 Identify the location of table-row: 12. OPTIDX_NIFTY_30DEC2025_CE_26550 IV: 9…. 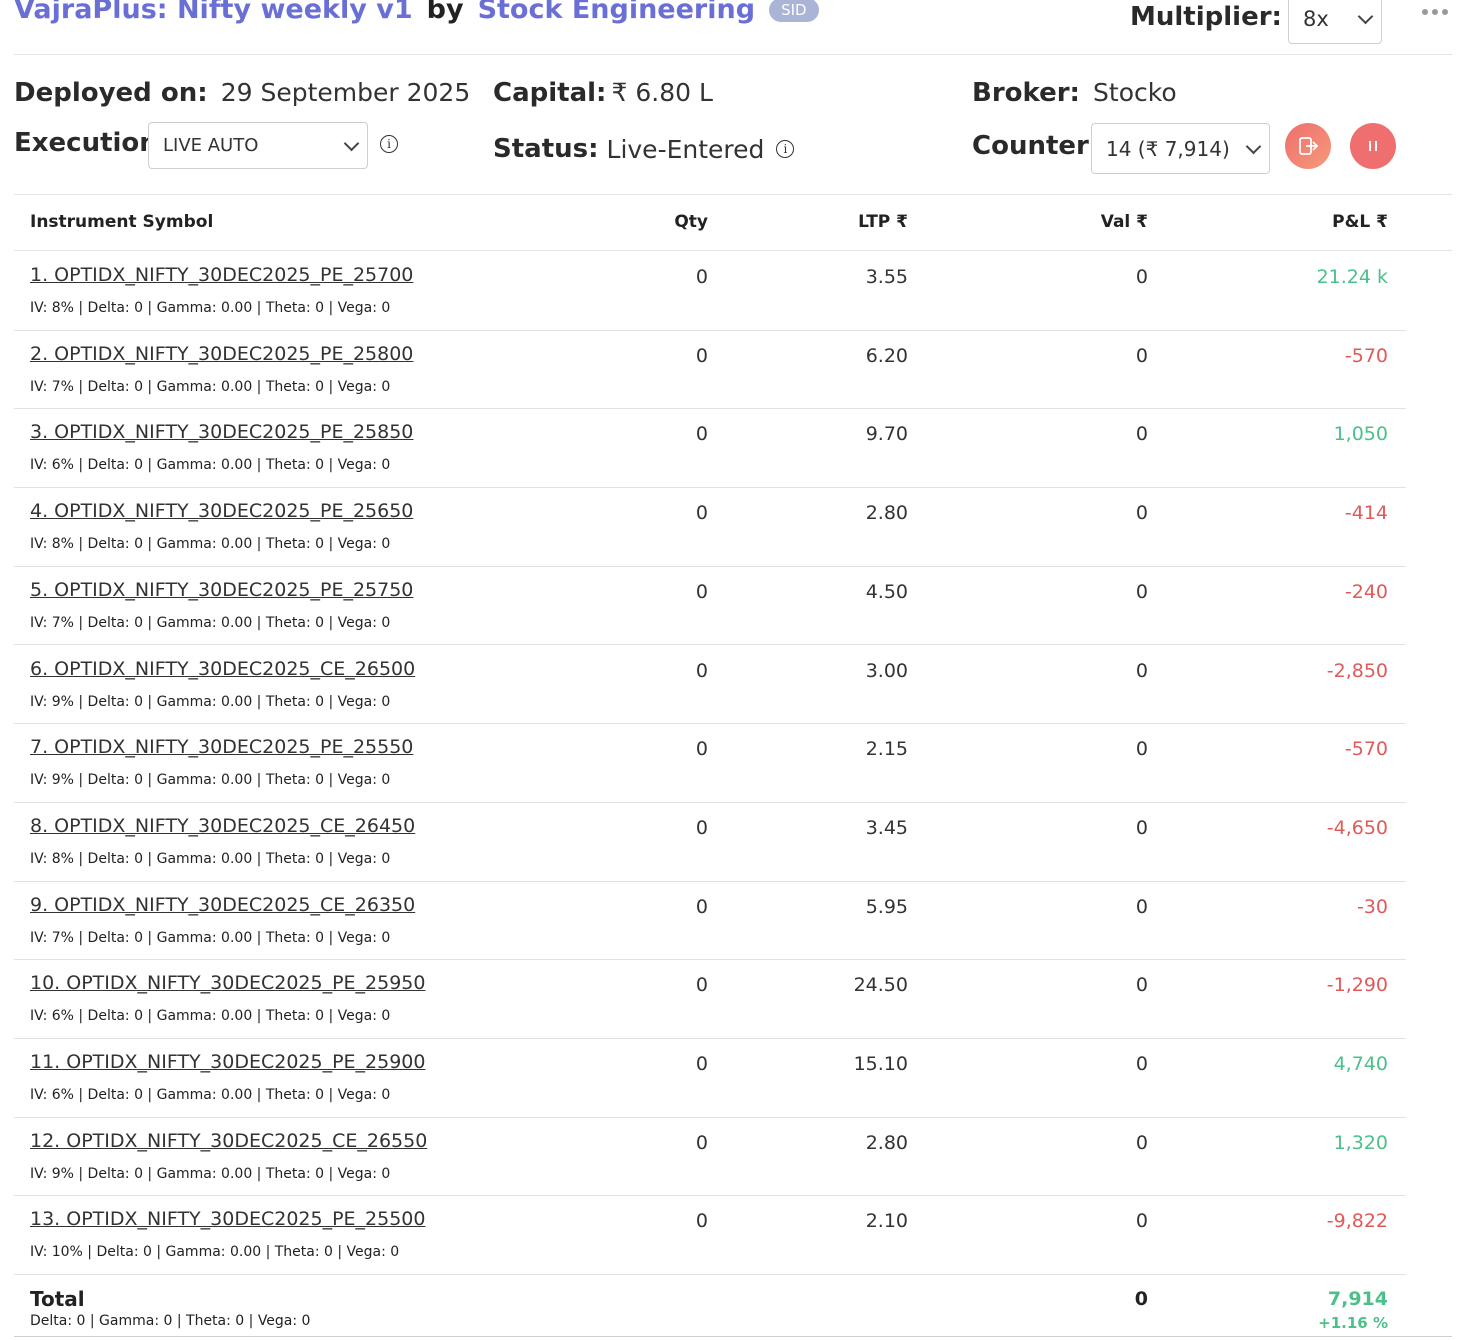
(710, 1157).